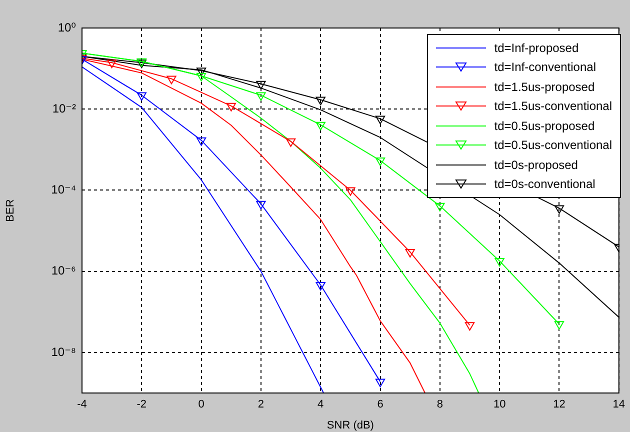  Describe the element at coordinates (499, 404) in the screenshot. I see `x-tick-label: 10` at that location.